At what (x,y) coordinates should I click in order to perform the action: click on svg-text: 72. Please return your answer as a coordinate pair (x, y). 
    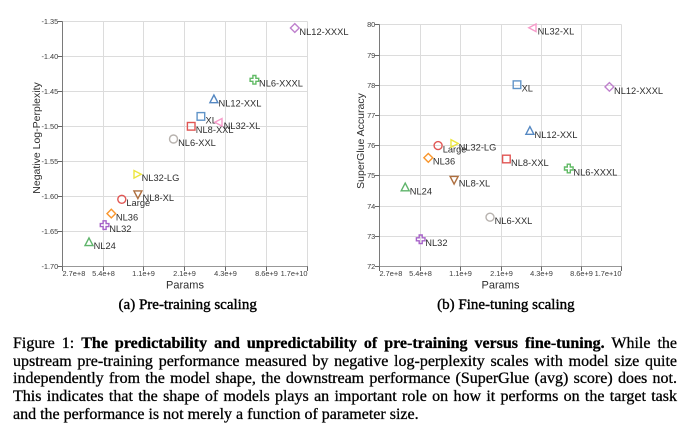
    Looking at the image, I should click on (371, 266).